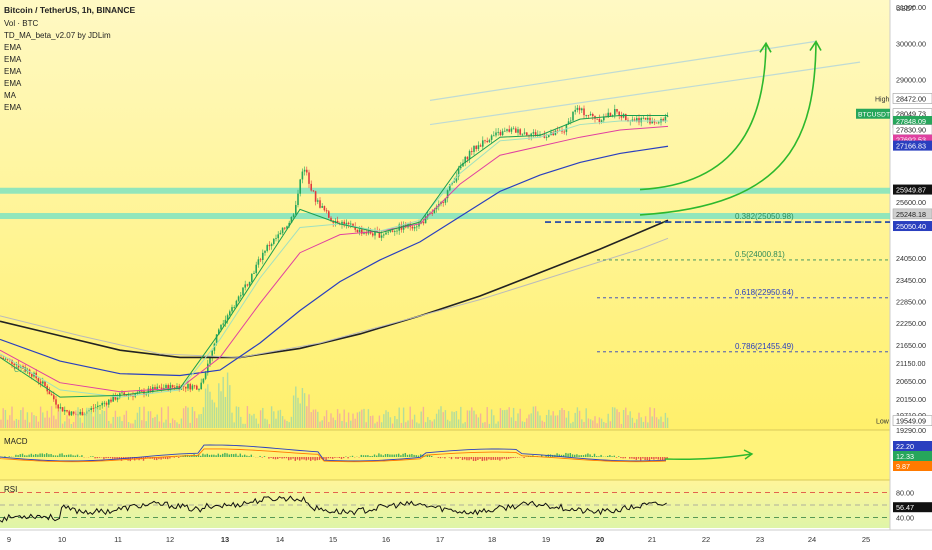 The height and width of the screenshot is (550, 932). Describe the element at coordinates (911, 79) in the screenshot. I see `price-tick-2: 29000.00` at that location.